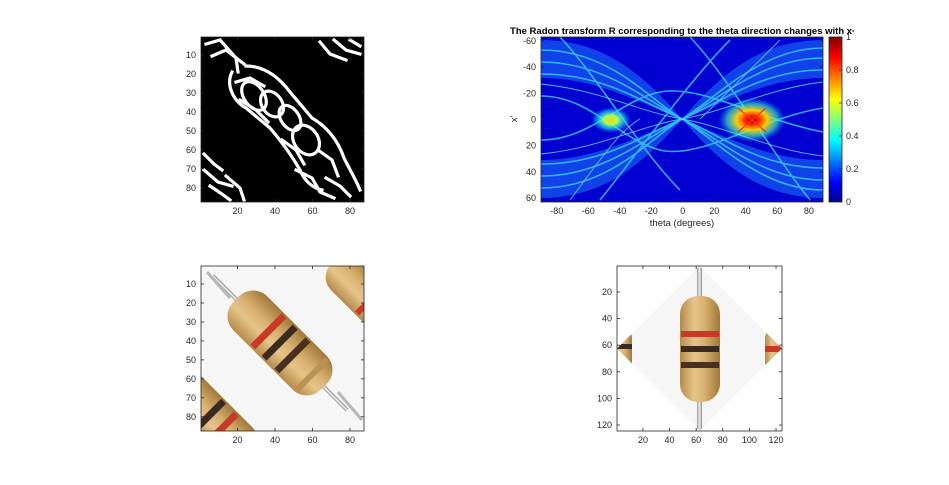  I want to click on colorbar-tick-label: 1, so click(848, 37).